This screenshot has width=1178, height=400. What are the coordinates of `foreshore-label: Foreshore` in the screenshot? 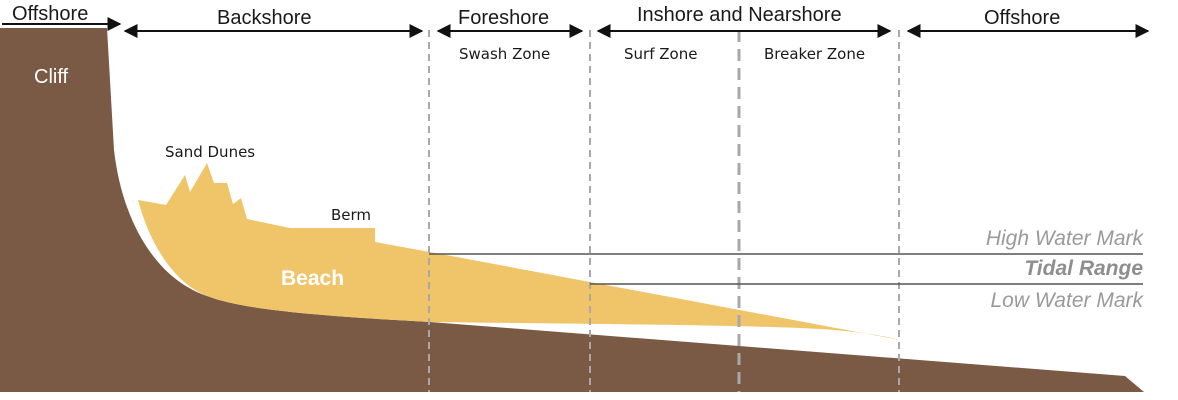 It's located at (504, 18).